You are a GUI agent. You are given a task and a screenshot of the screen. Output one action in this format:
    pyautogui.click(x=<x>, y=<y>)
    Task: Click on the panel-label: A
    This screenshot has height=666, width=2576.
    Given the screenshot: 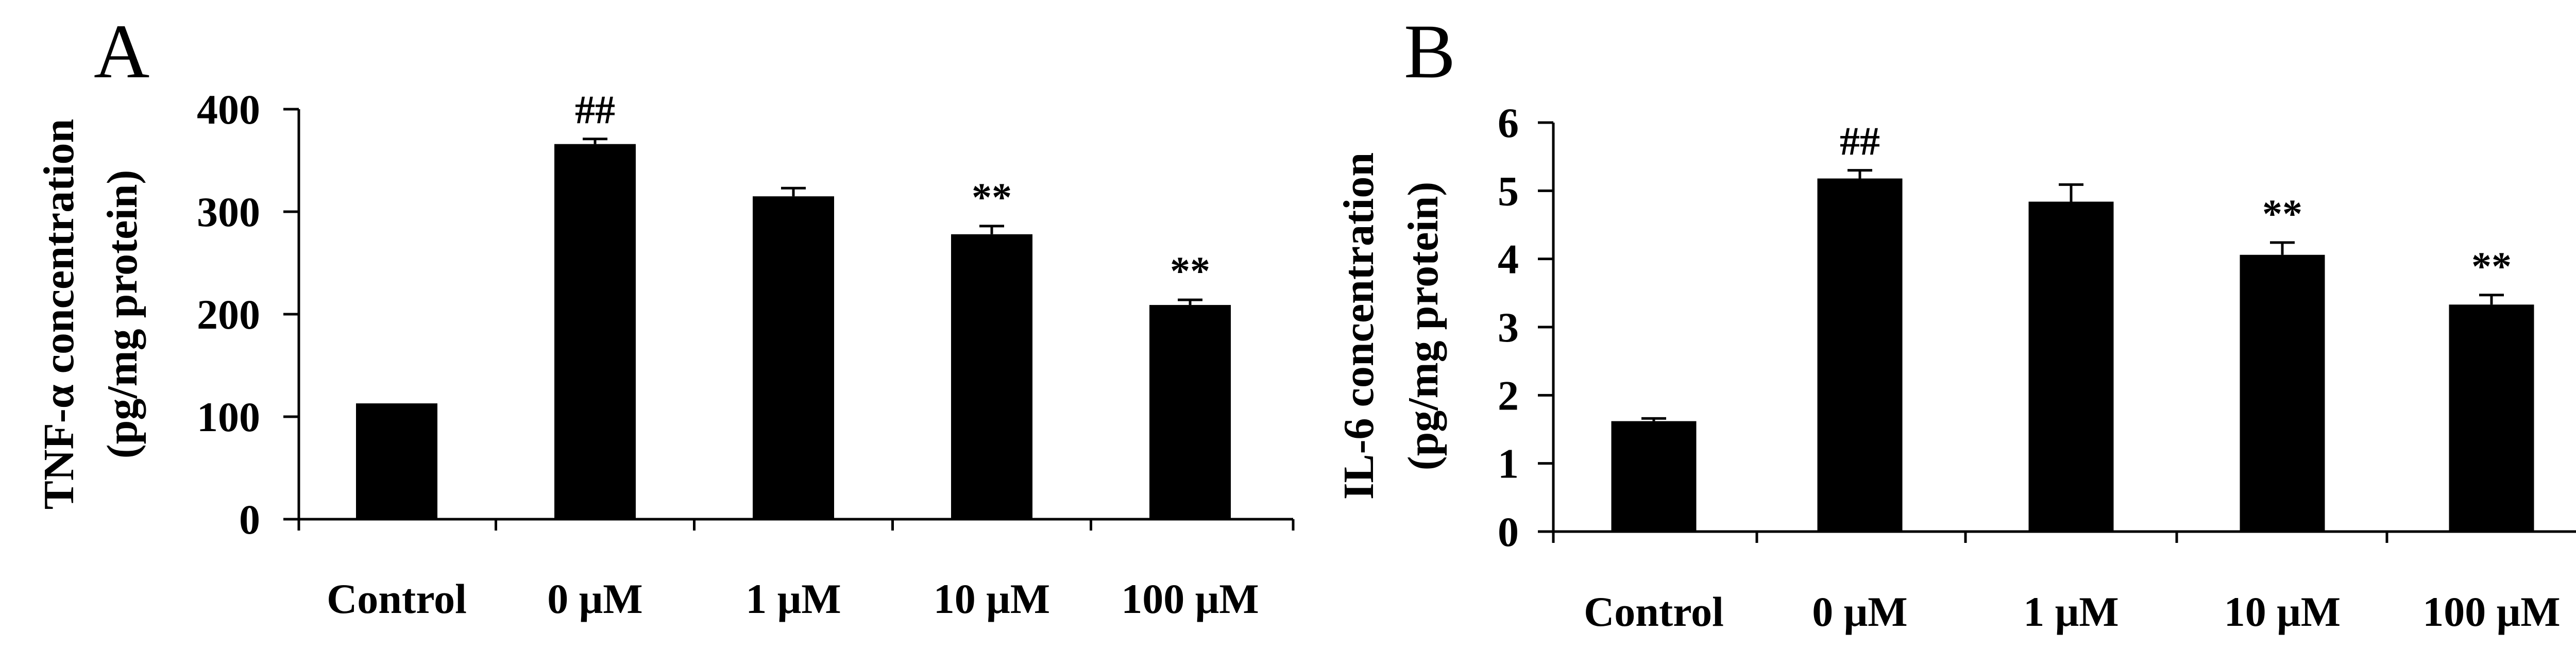 What is the action you would take?
    pyautogui.click(x=121, y=51)
    